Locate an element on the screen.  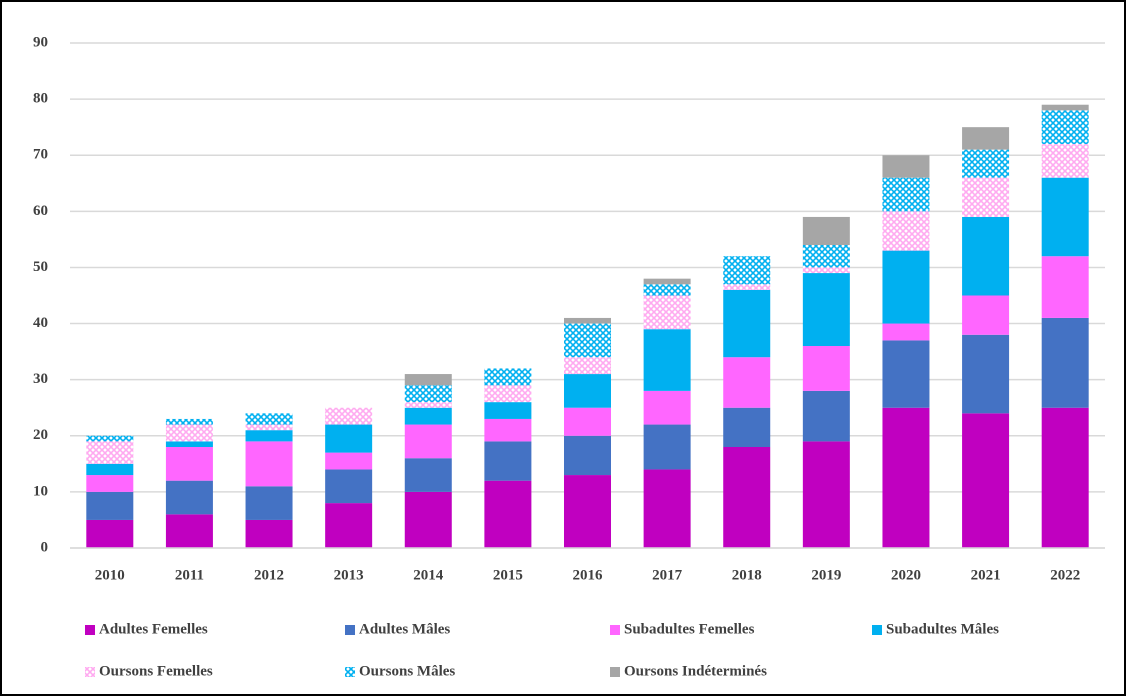
x-tick-label: 2019 is located at coordinates (826, 575).